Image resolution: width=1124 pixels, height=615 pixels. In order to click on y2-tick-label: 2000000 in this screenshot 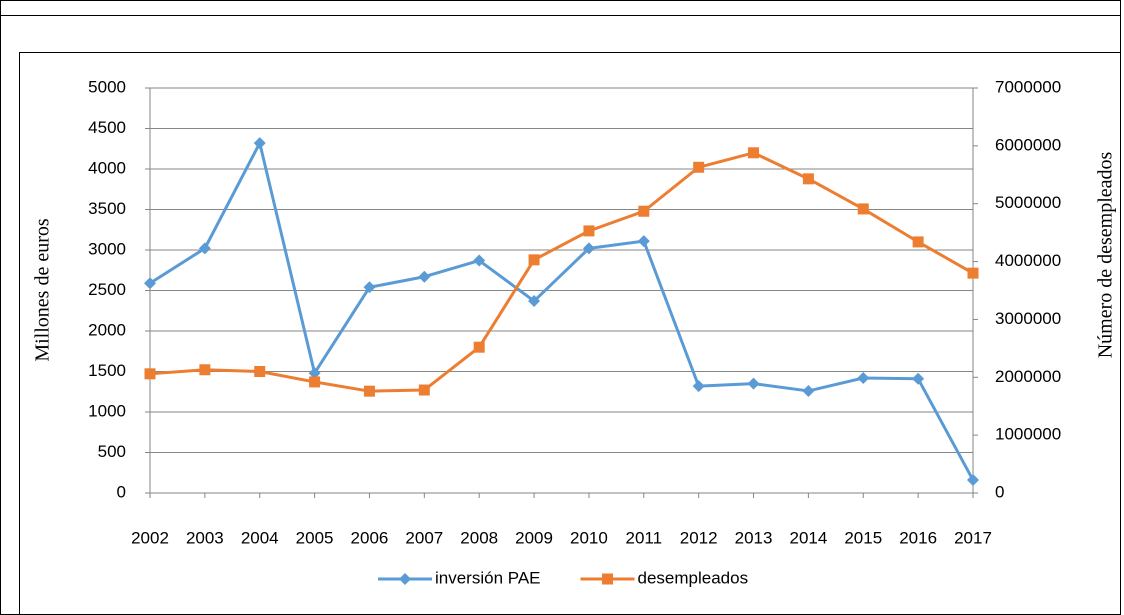, I will do `click(1028, 376)`.